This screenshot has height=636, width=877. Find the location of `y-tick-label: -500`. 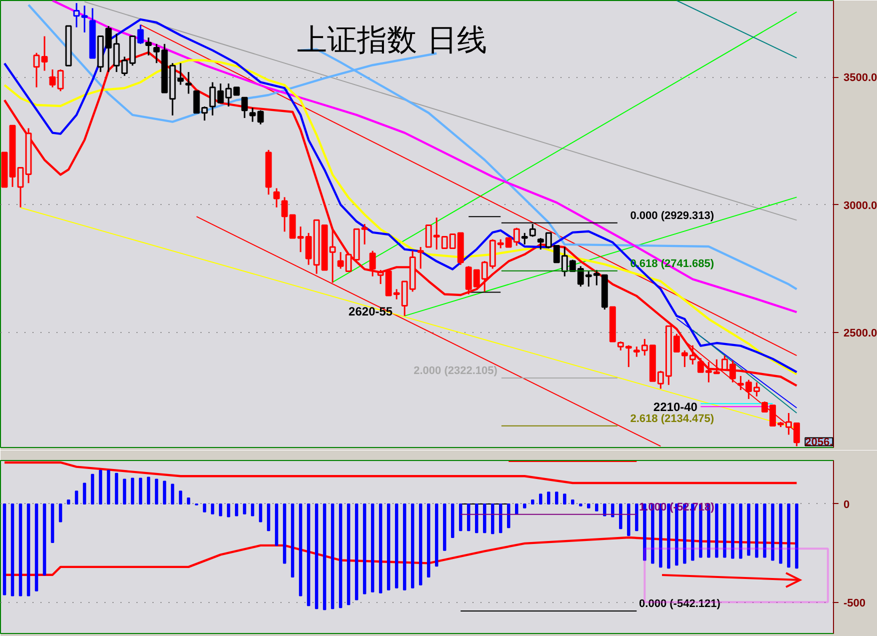

y-tick-label: -500 is located at coordinates (855, 604).